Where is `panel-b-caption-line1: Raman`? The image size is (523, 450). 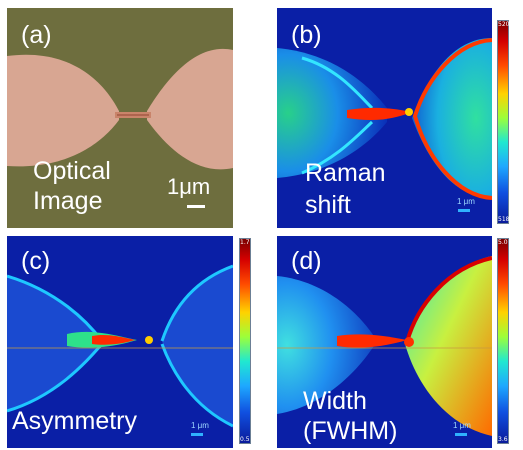
panel-b-caption-line1: Raman is located at coordinates (345, 173).